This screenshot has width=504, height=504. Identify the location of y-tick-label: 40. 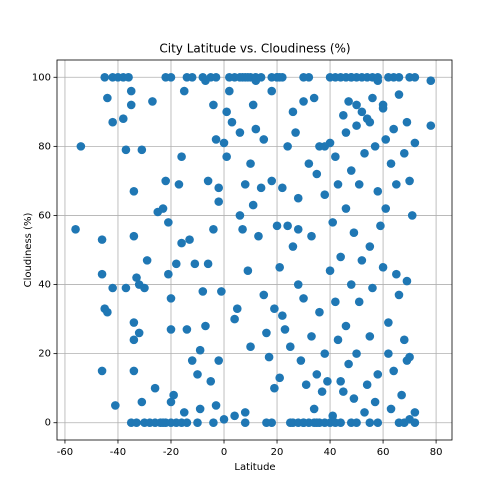
(44, 285).